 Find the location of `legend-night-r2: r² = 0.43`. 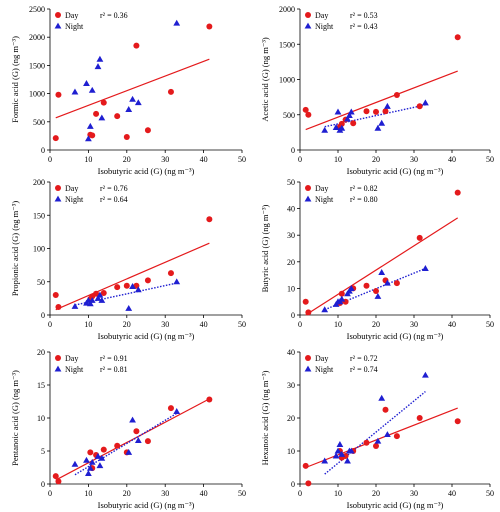

legend-night-r2: r² = 0.43 is located at coordinates (364, 26).